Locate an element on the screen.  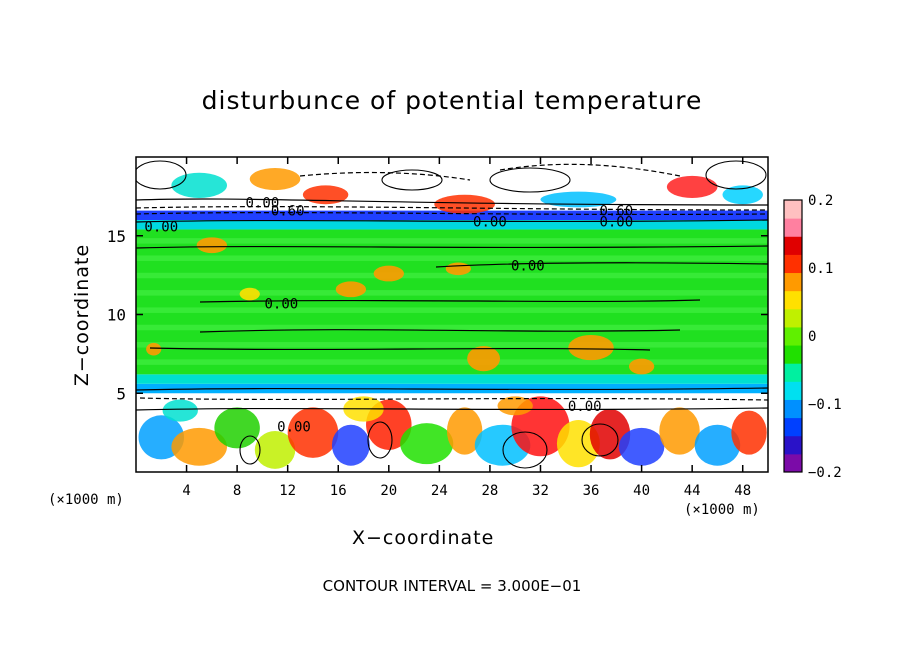
x-tick-label: 4 is located at coordinates (186, 491).